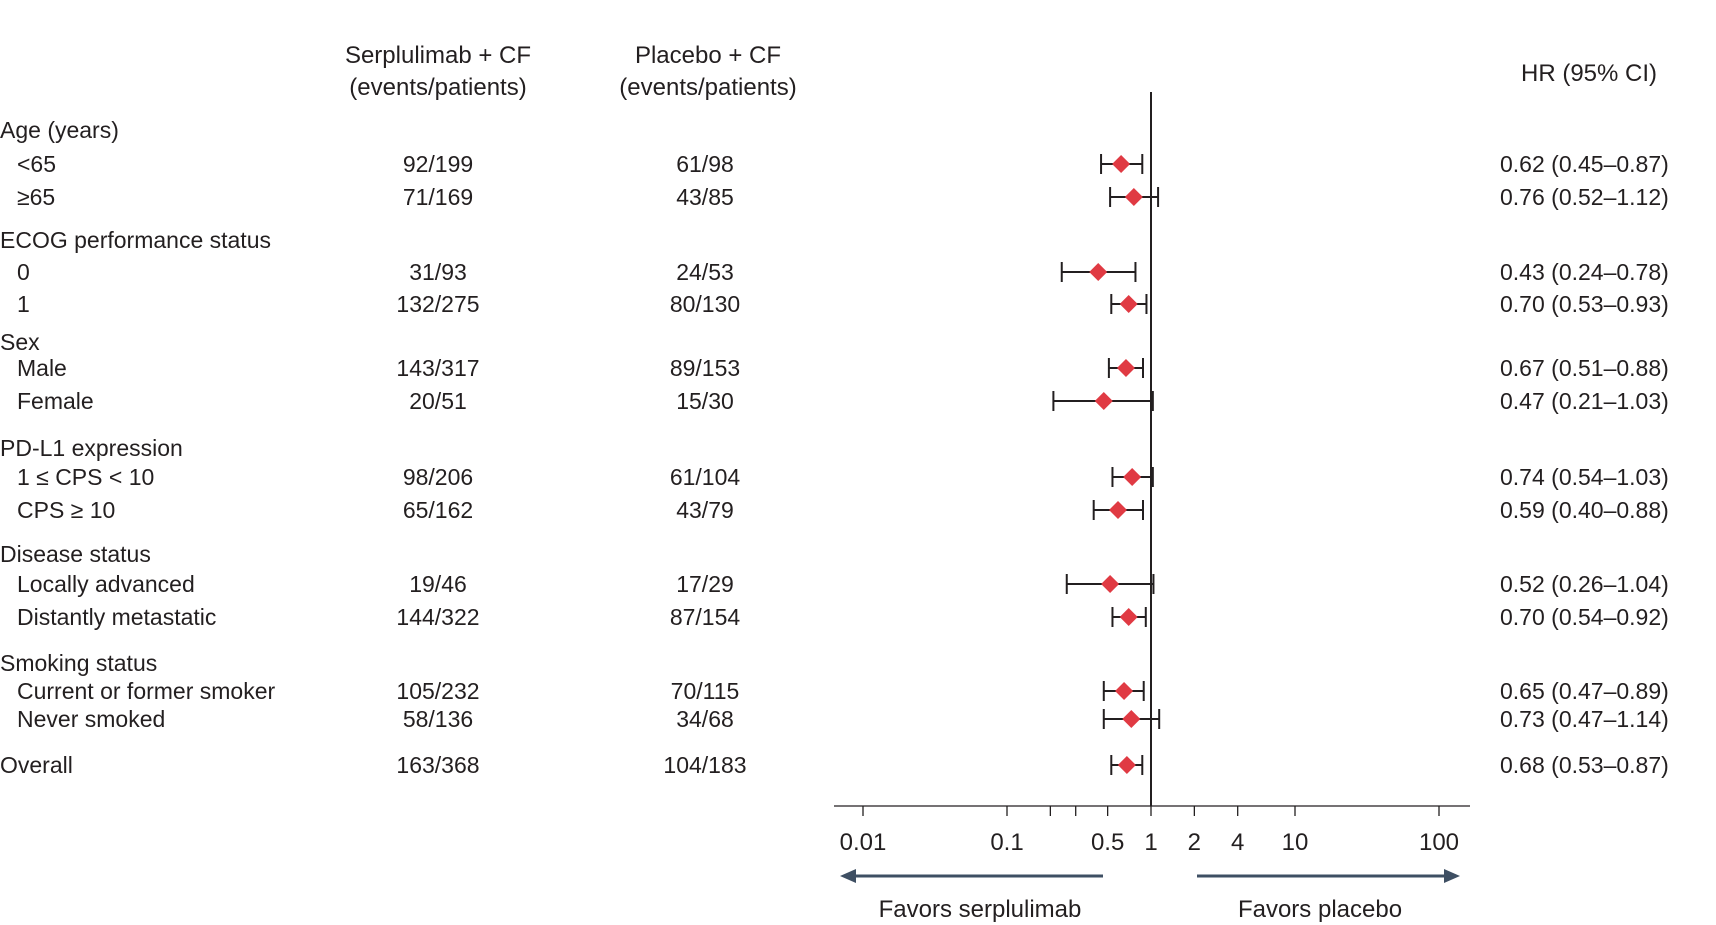 The width and height of the screenshot is (1716, 925). I want to click on arm1-count: 58/136, so click(438, 719).